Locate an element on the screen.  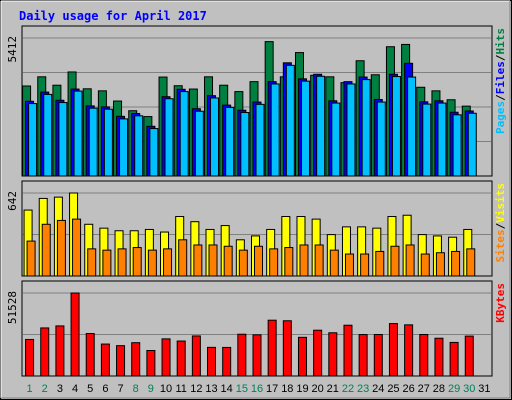
x-tick-label-day-22: 22 is located at coordinates (348, 389).